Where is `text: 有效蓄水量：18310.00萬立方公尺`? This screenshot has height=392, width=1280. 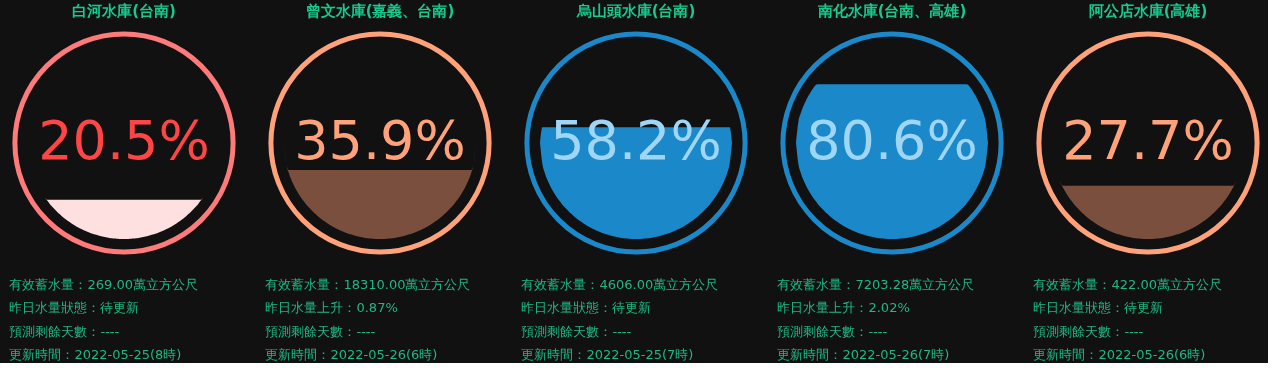
text: 有效蓄水量：18310.00萬立方公尺 is located at coordinates (368, 284).